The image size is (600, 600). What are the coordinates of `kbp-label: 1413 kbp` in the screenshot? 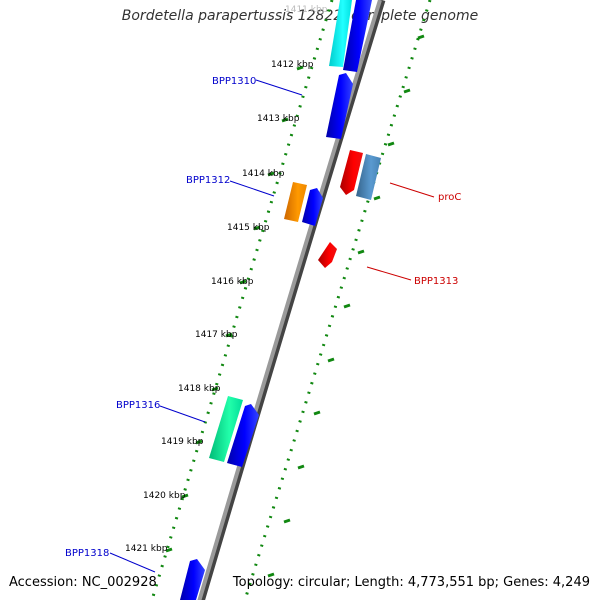 It's located at (278, 119).